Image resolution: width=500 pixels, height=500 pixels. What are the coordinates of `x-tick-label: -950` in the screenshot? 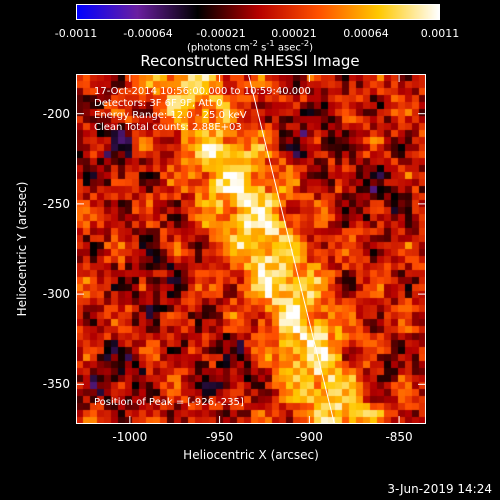 It's located at (219, 437).